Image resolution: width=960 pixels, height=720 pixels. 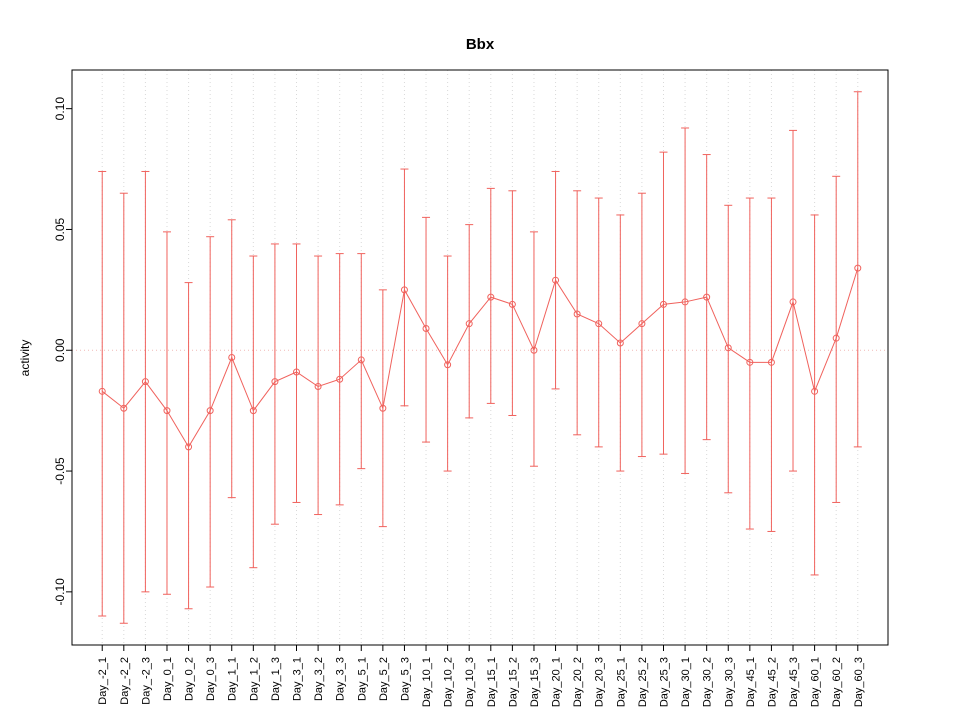 What do you see at coordinates (211, 679) in the screenshot?
I see `x-tick-label: Day_0_3` at bounding box center [211, 679].